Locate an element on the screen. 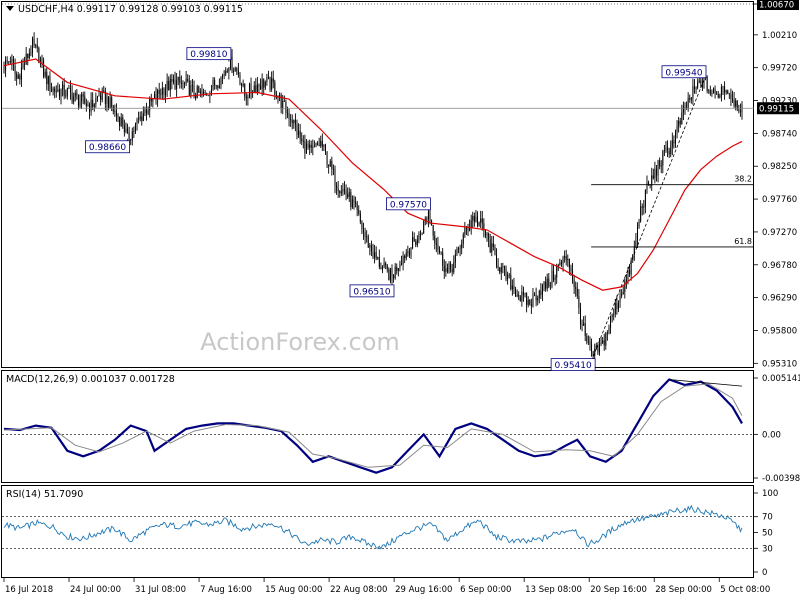 This screenshot has height=604, width=800. time-axis-label: 20 Sep 16:00 is located at coordinates (618, 590).